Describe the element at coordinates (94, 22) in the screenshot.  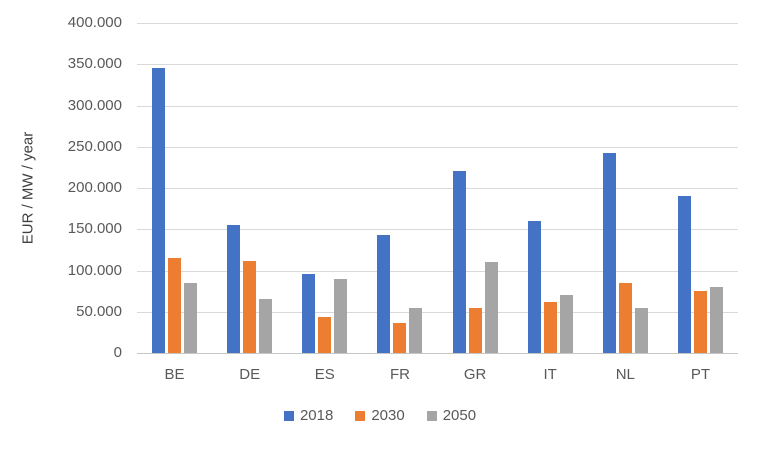
I see `y-tick-label: 400.000` at that location.